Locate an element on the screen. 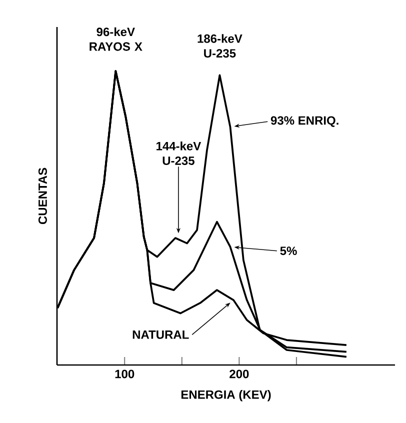 The height and width of the screenshot is (423, 406). x-tick-label: 200 is located at coordinates (239, 374).